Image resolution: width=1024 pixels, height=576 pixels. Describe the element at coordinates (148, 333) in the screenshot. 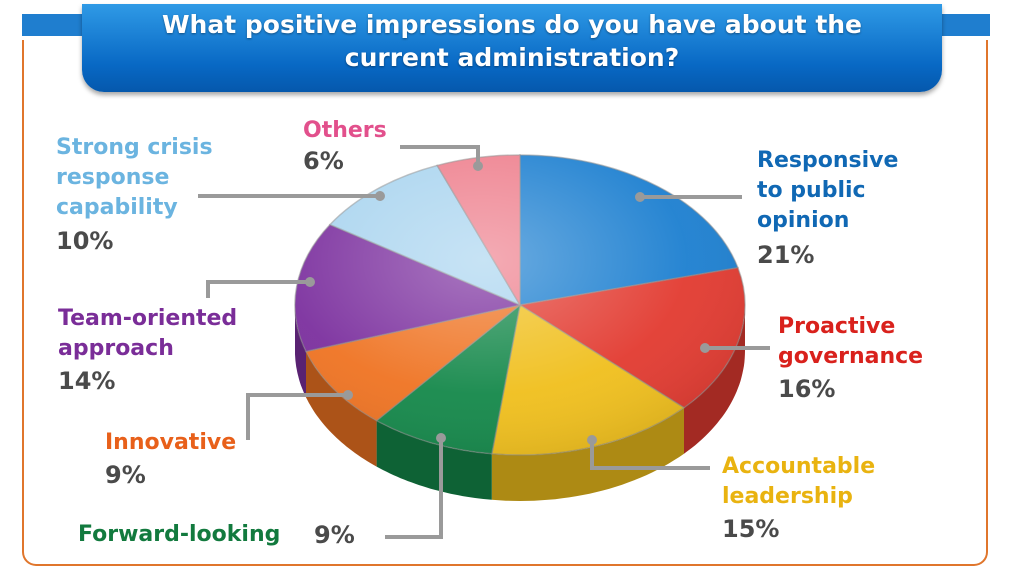

I see `slice-label-team-oriented: Team-oriented approach` at that location.